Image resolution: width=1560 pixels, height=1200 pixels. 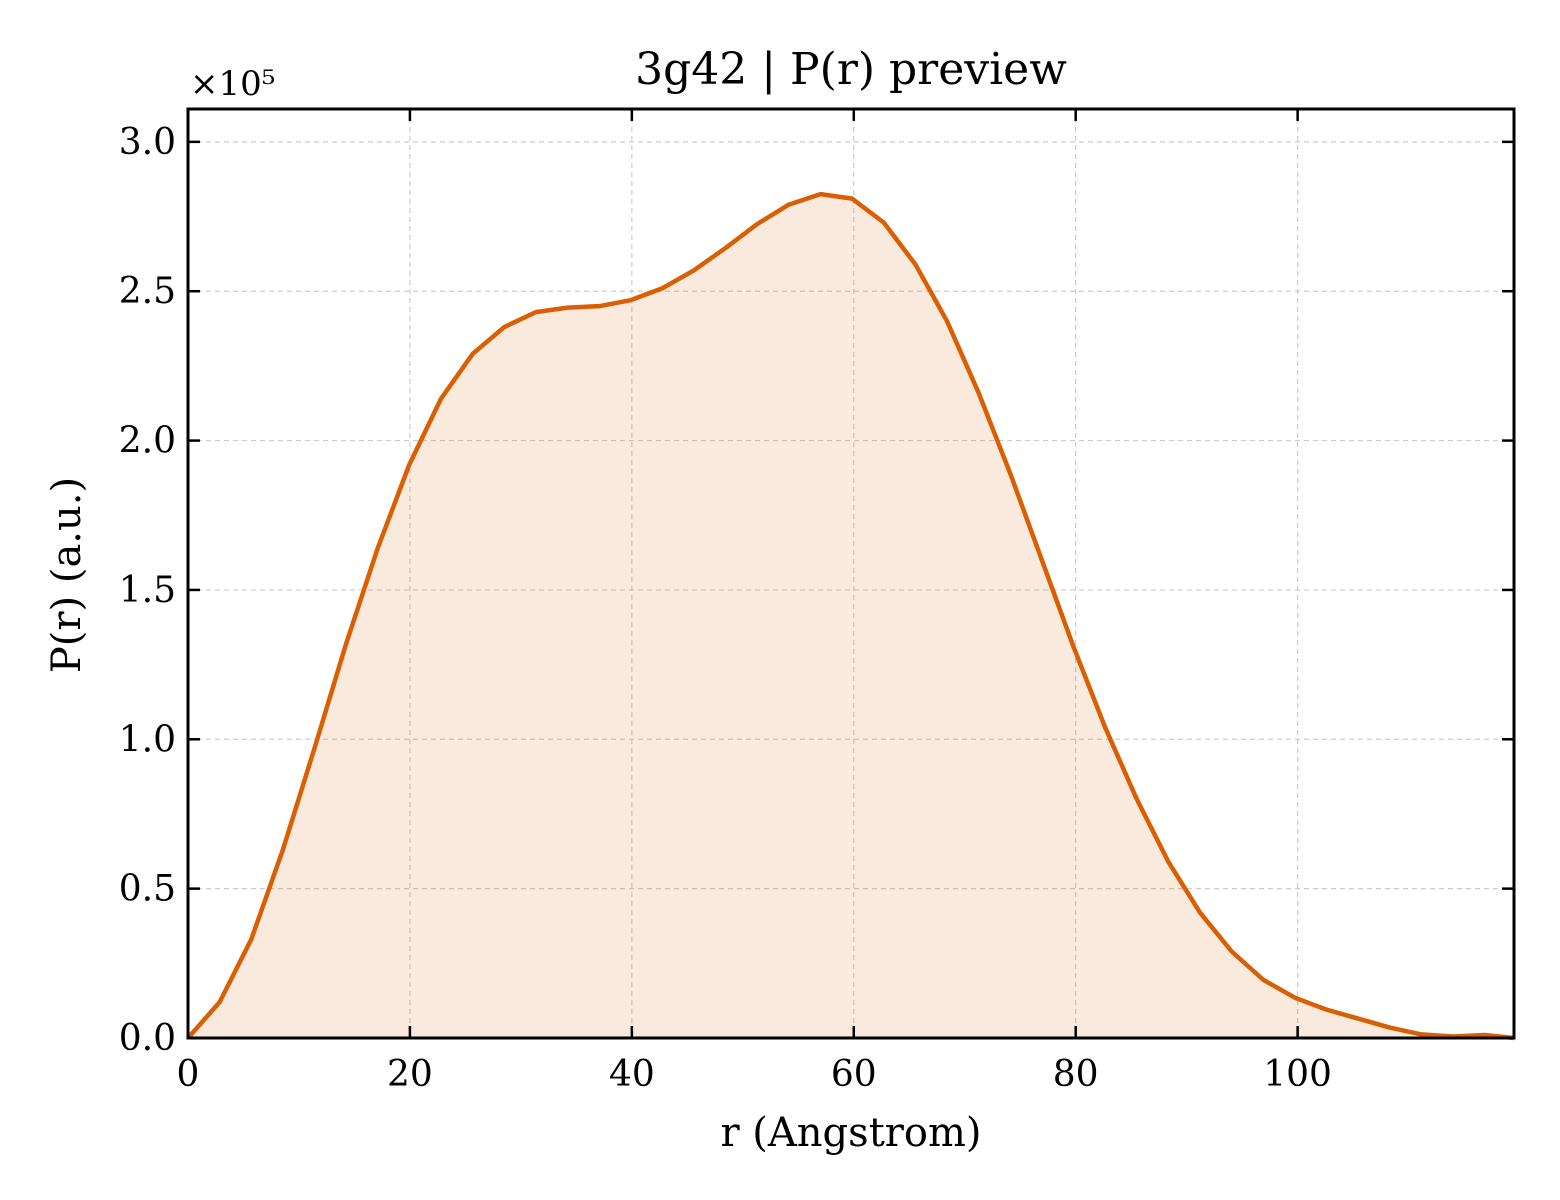 I want to click on y-tick-label: 2.0, so click(x=147, y=441).